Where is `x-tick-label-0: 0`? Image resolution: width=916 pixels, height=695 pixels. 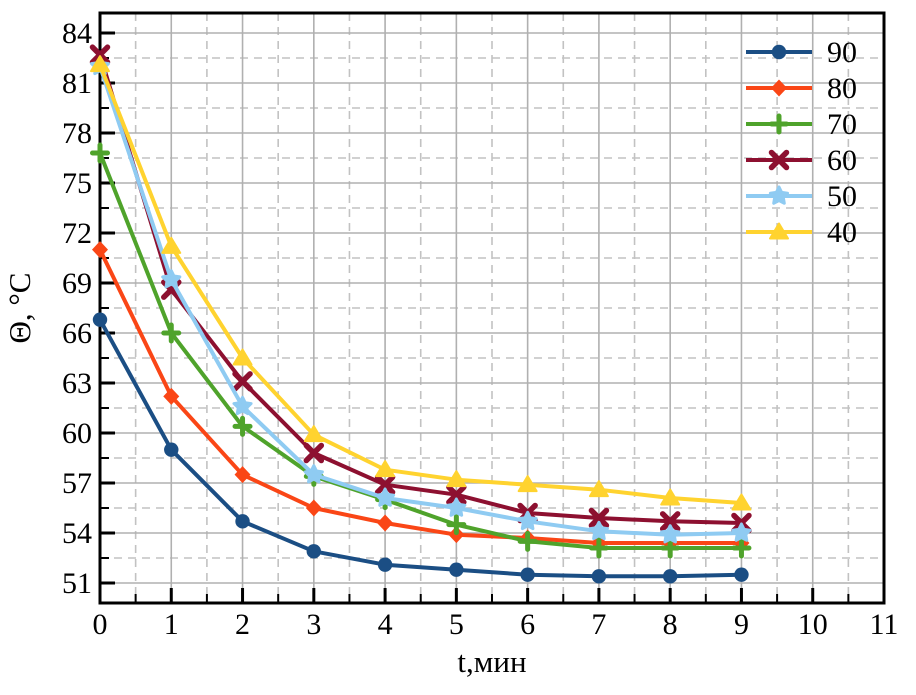 x-tick-label-0: 0 is located at coordinates (100, 624).